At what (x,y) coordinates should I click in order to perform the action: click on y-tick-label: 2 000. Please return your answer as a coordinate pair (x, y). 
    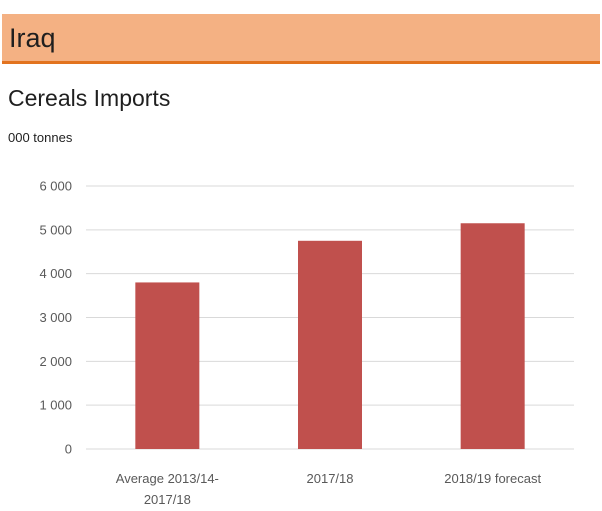
    Looking at the image, I should click on (55, 361).